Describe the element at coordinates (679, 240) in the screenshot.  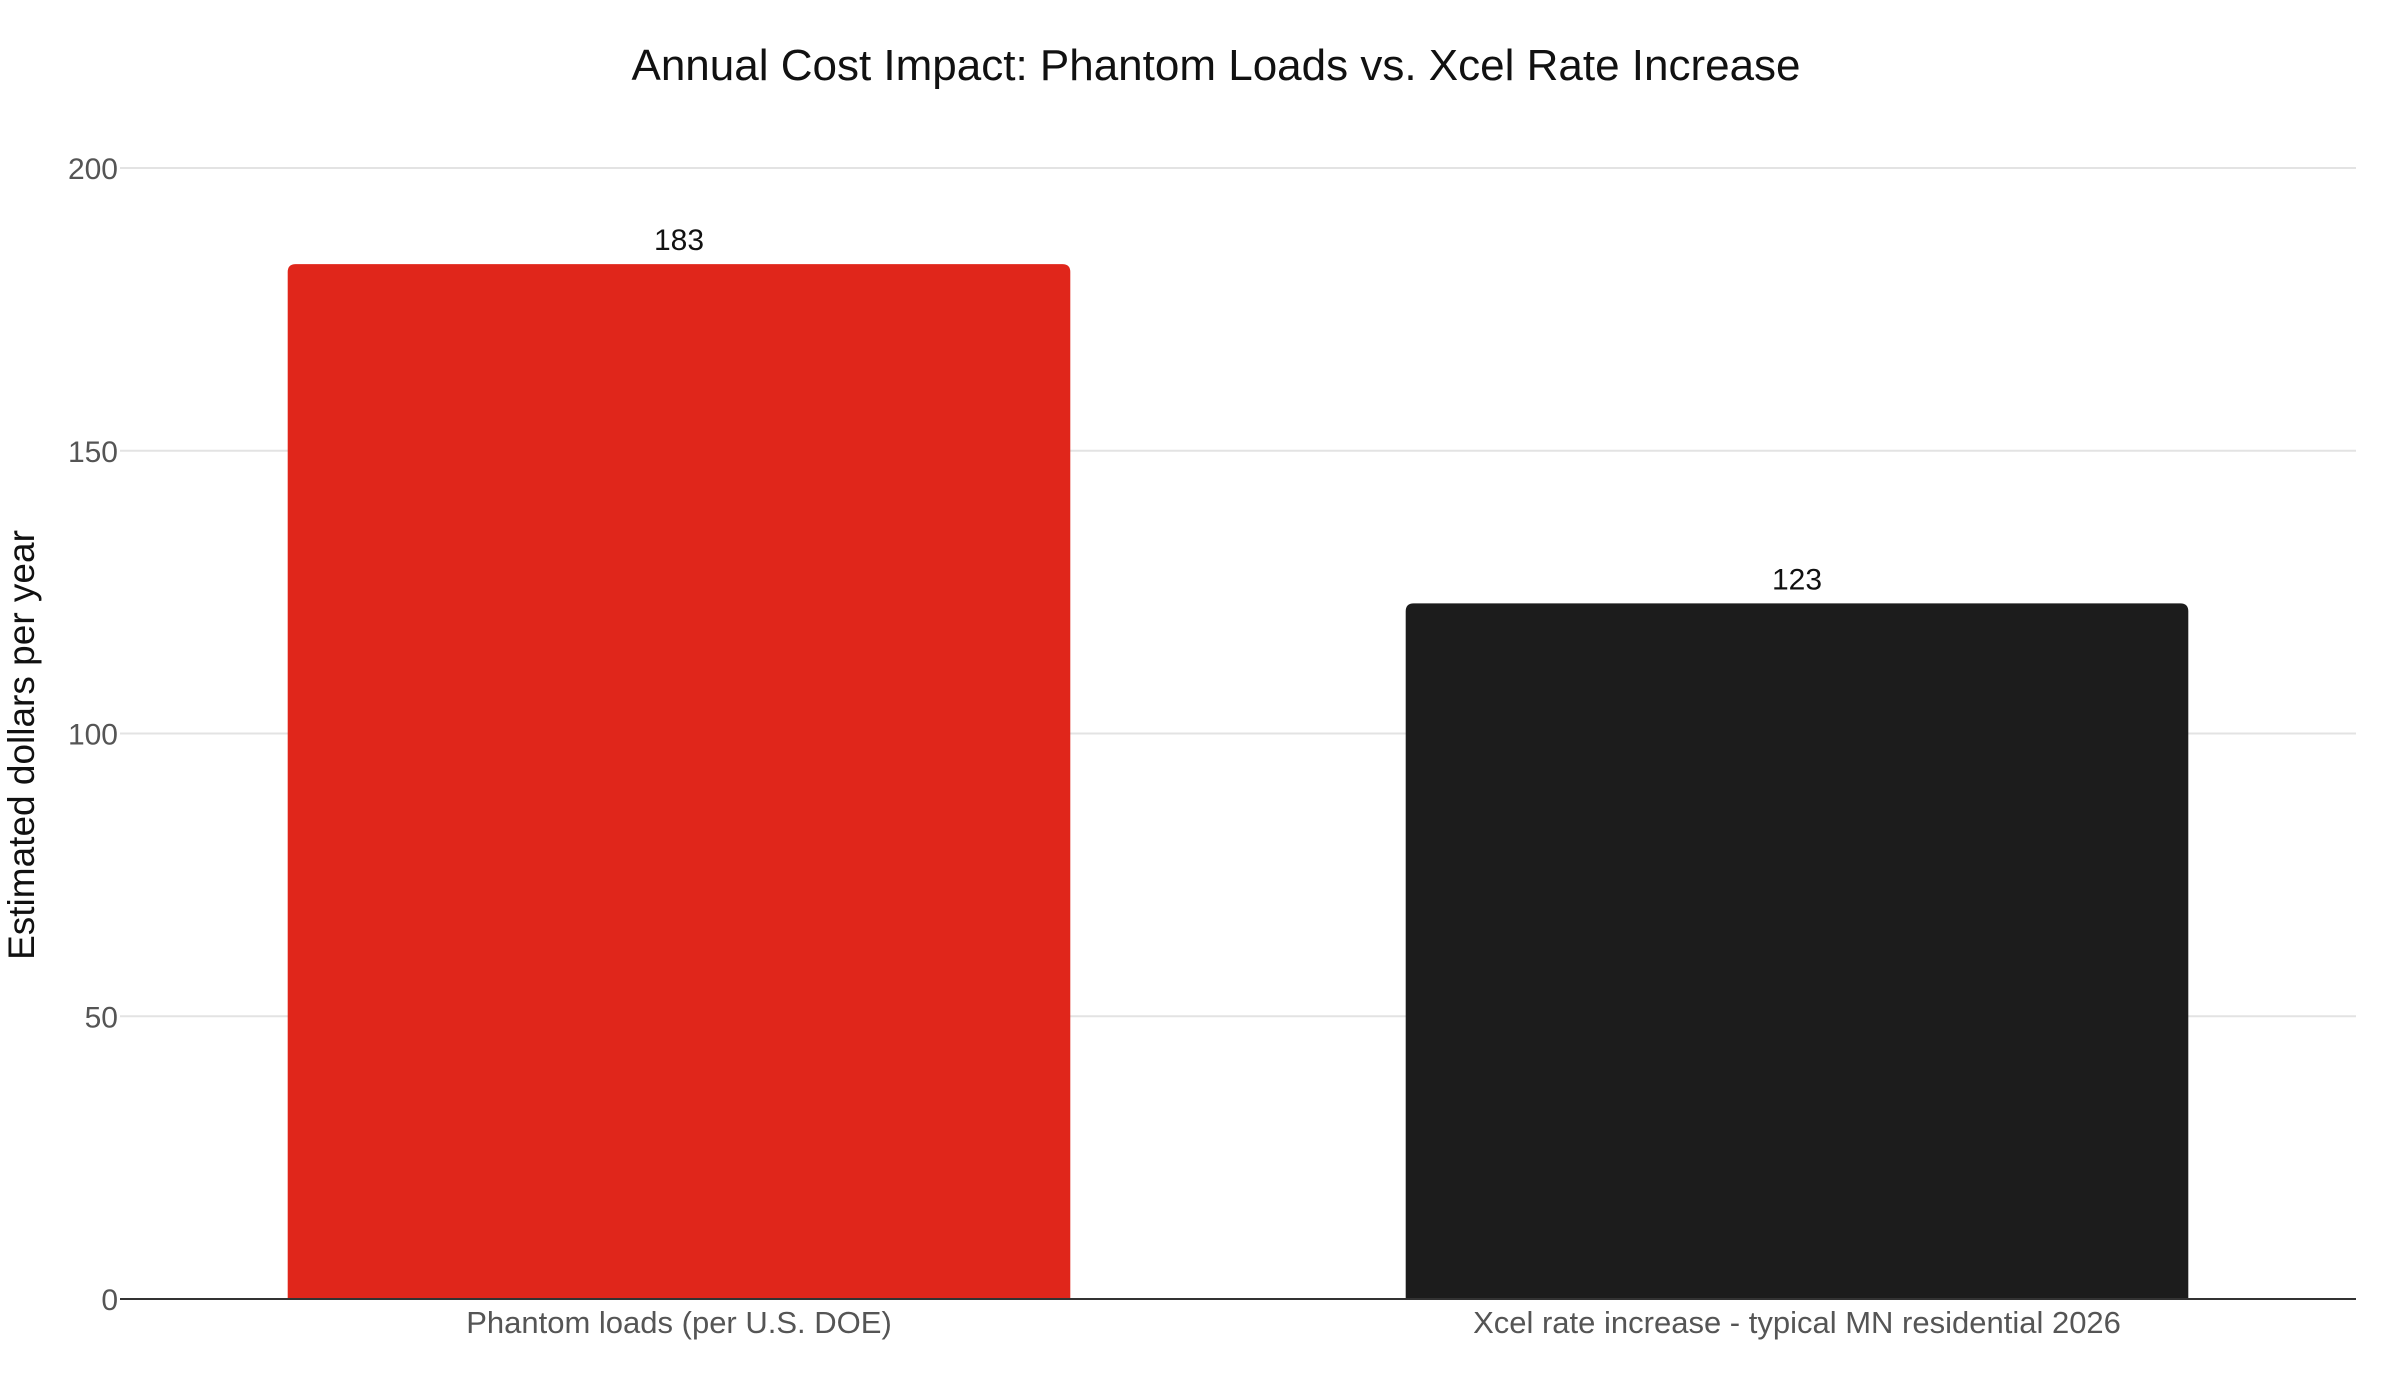
I see `bar-value-label: 183` at that location.